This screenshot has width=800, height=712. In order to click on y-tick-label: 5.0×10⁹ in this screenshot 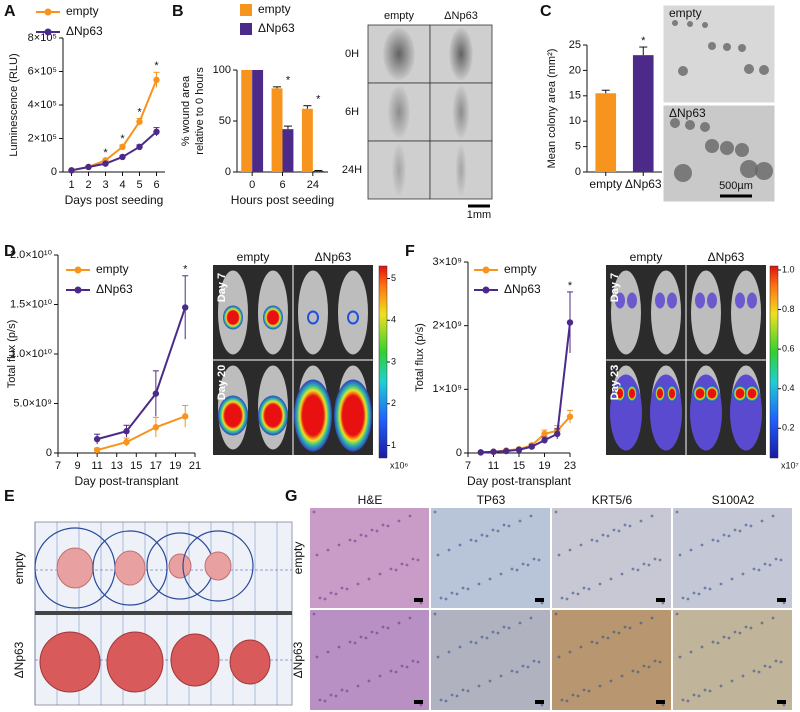, I will do `click(32, 403)`.